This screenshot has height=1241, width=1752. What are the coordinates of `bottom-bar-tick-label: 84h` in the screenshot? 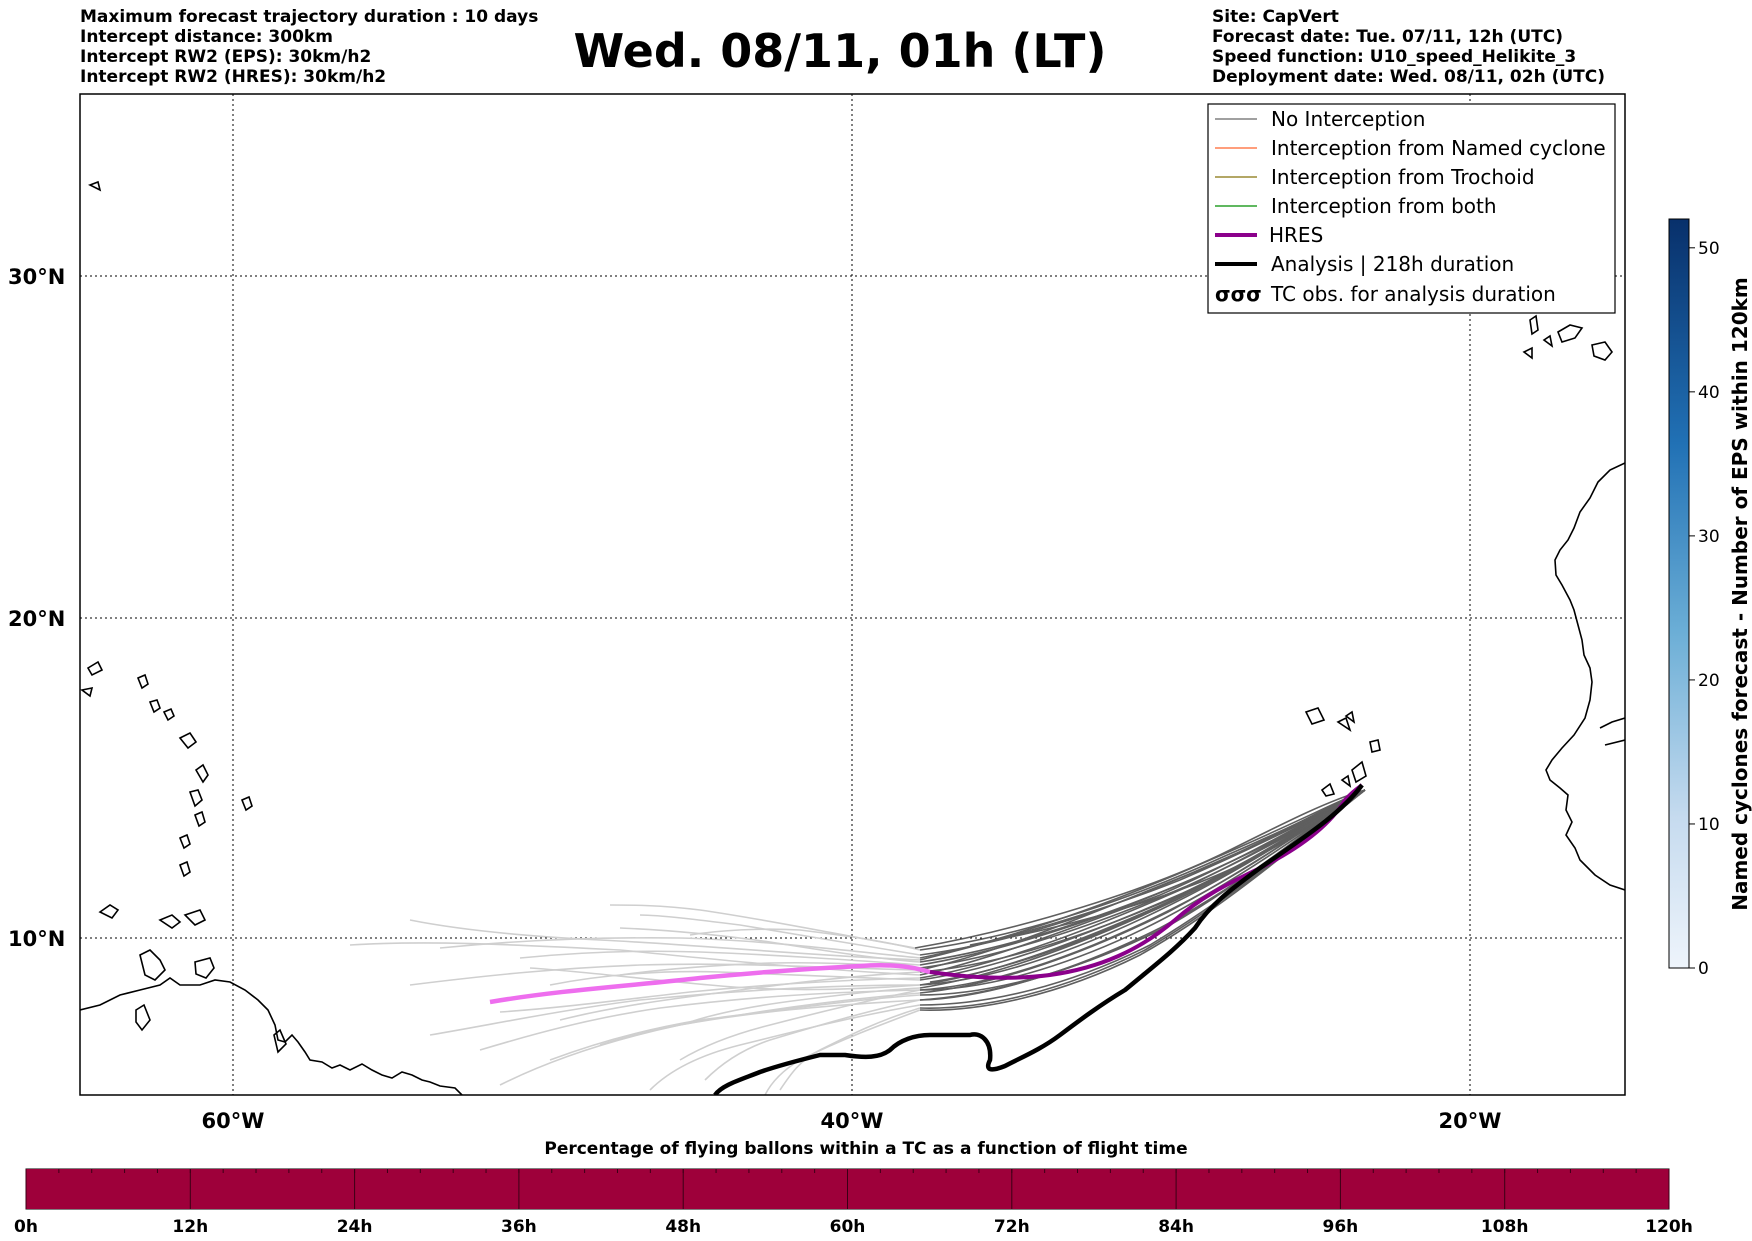 It's located at (1176, 1227).